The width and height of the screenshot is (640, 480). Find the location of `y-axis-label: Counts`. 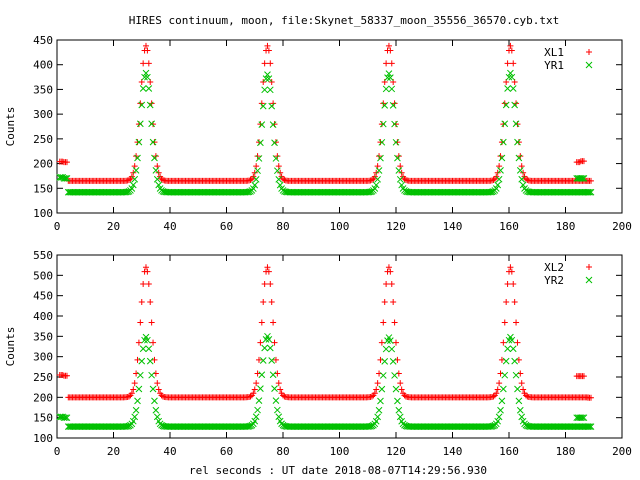

y-axis-label: Counts is located at coordinates (10, 127).